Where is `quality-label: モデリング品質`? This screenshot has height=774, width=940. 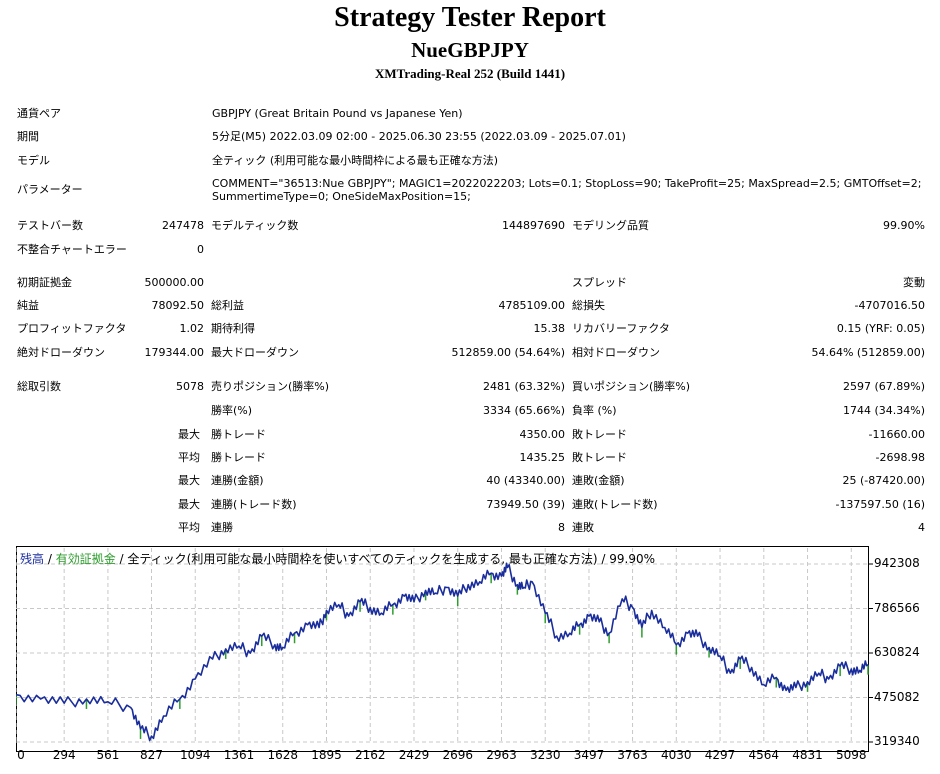
quality-label: モデリング品質 is located at coordinates (610, 225).